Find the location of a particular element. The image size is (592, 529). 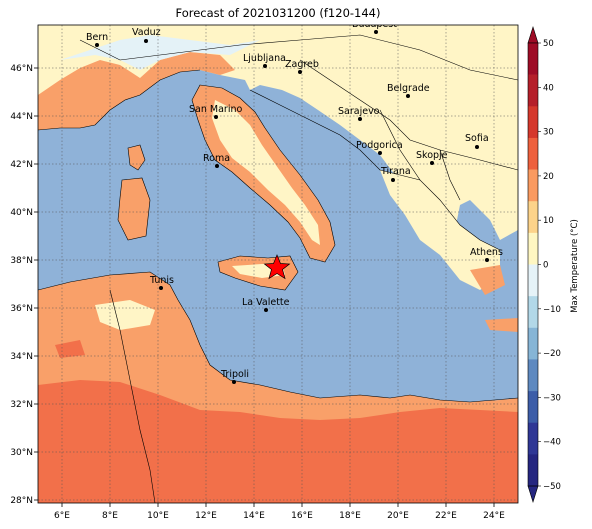

crete is located at coordinates (501, 325).